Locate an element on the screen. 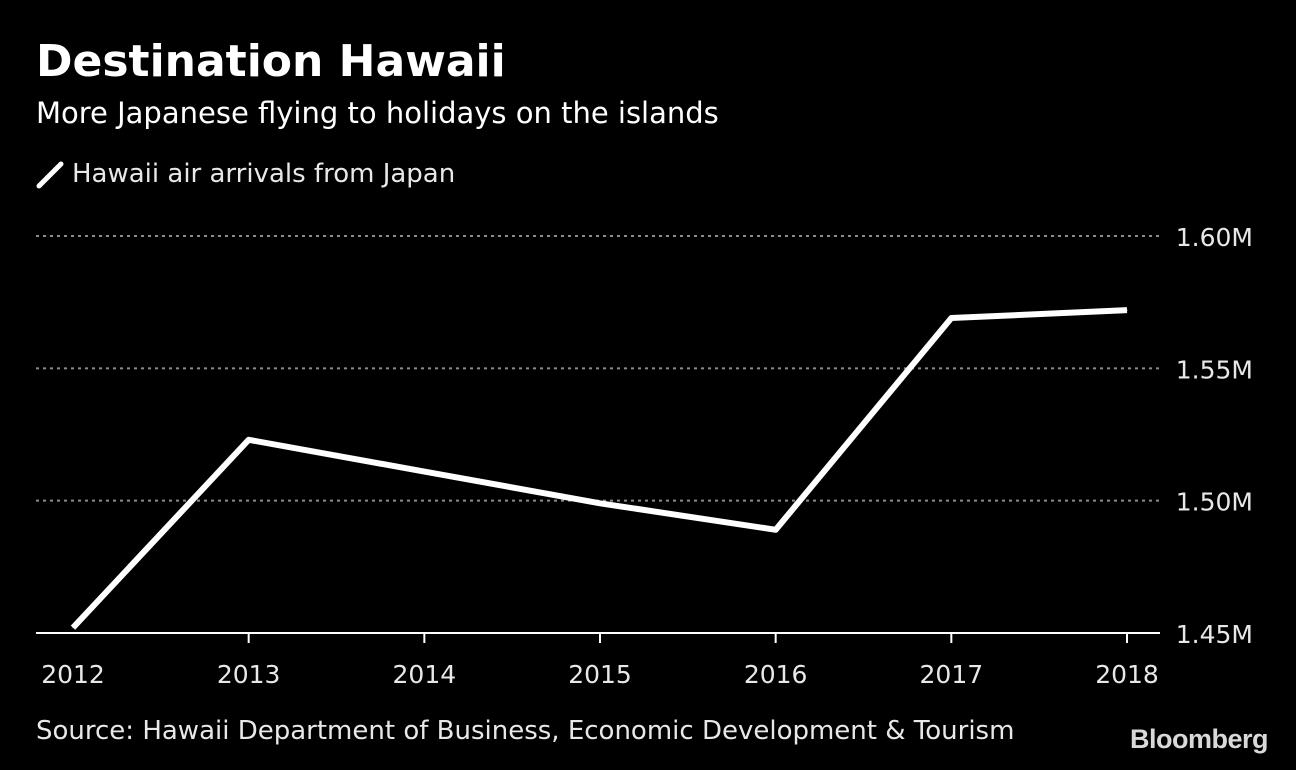 Image resolution: width=1296 pixels, height=770 pixels. legend: Hawaii air arrivals from Japan is located at coordinates (245, 174).